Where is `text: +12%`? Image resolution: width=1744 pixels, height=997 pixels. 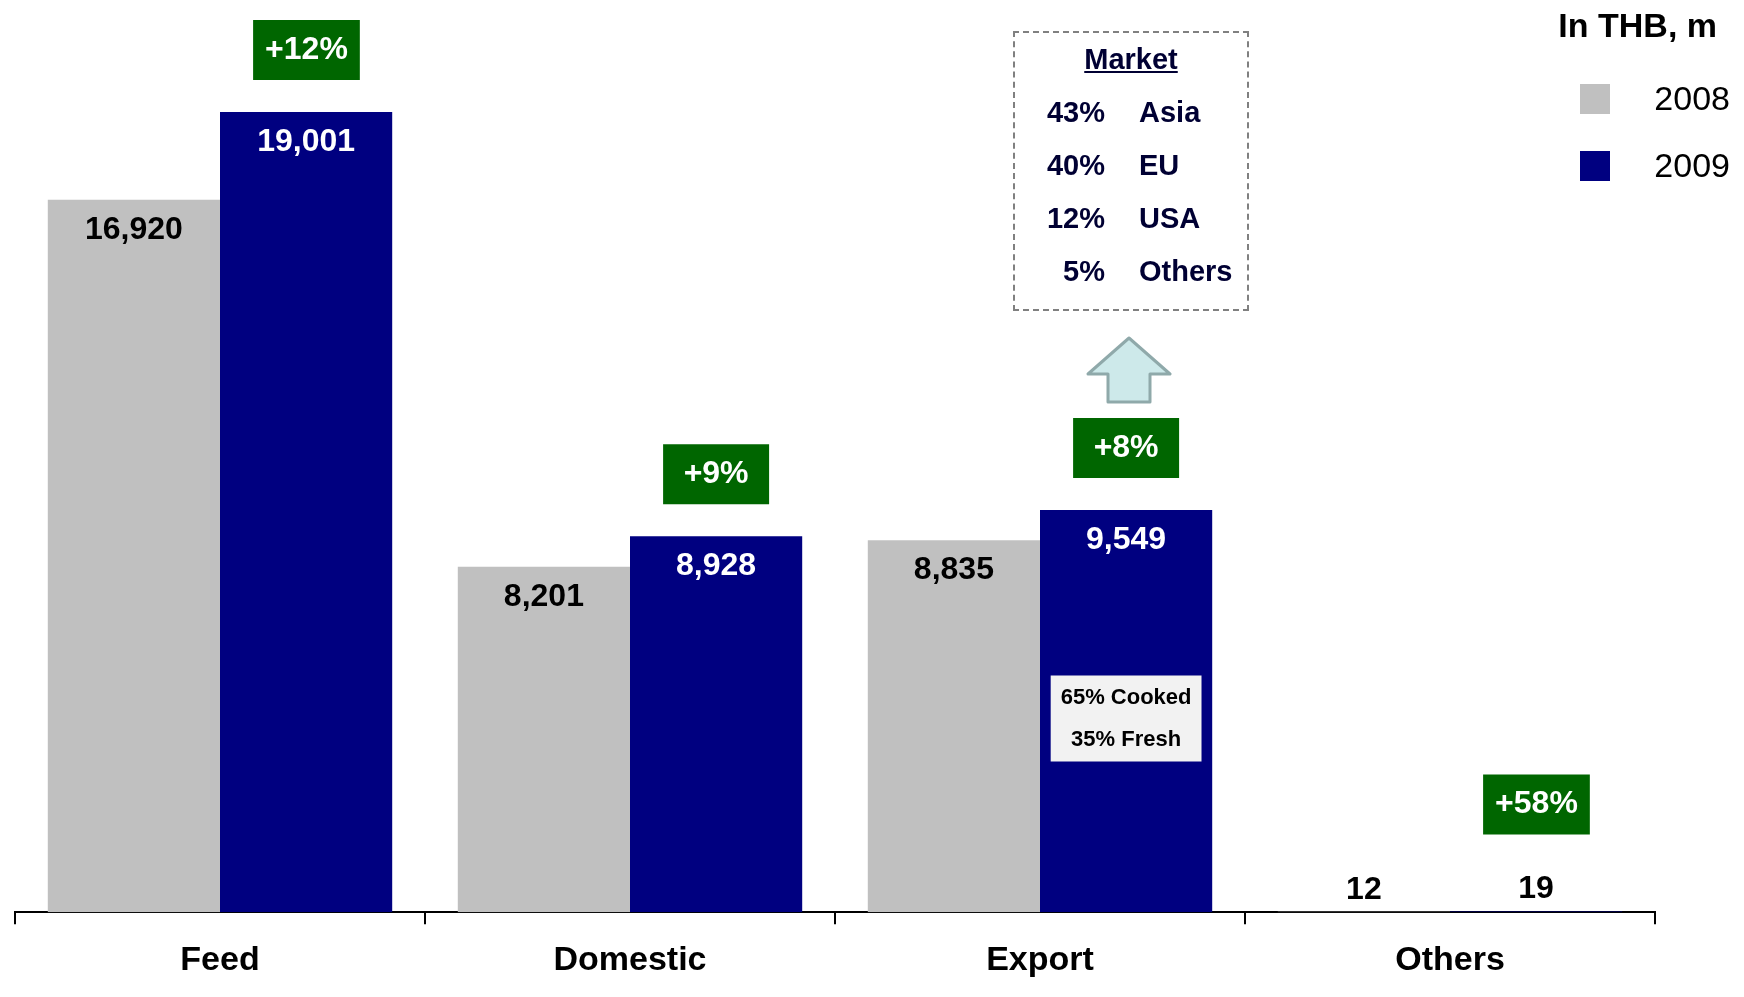 text: +12% is located at coordinates (306, 47).